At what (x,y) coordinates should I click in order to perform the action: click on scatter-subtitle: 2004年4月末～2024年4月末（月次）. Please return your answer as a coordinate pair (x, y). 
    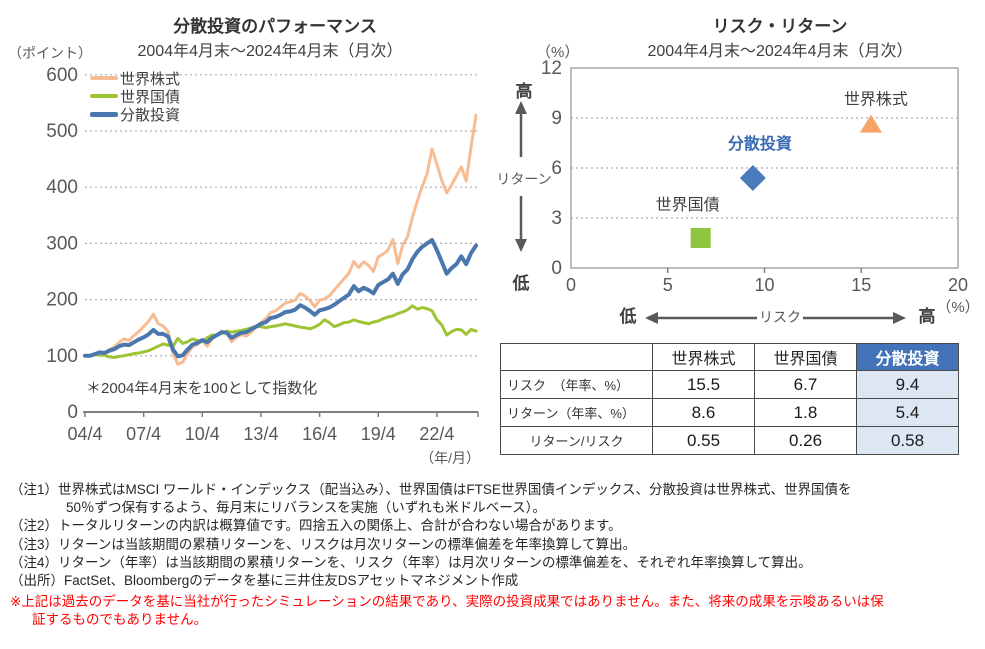
    Looking at the image, I should click on (780, 51).